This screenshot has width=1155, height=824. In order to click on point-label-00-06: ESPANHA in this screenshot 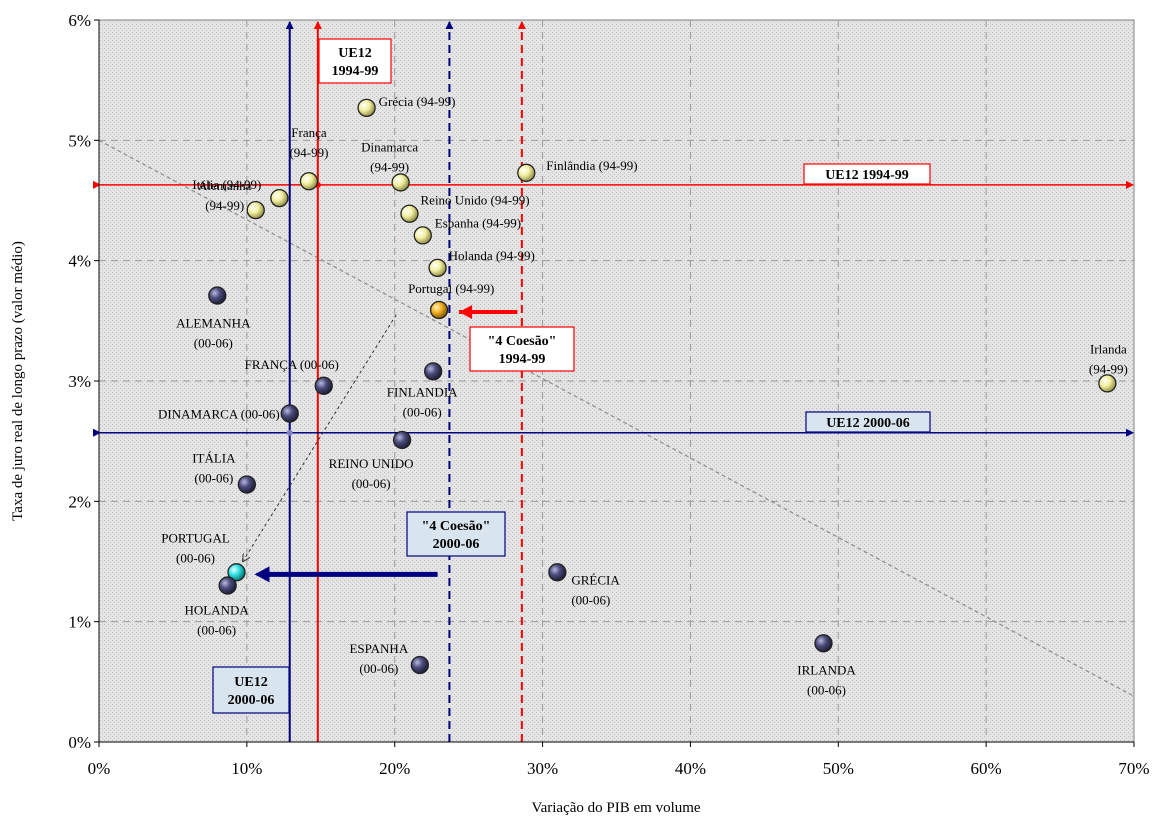, I will do `click(378, 648)`.